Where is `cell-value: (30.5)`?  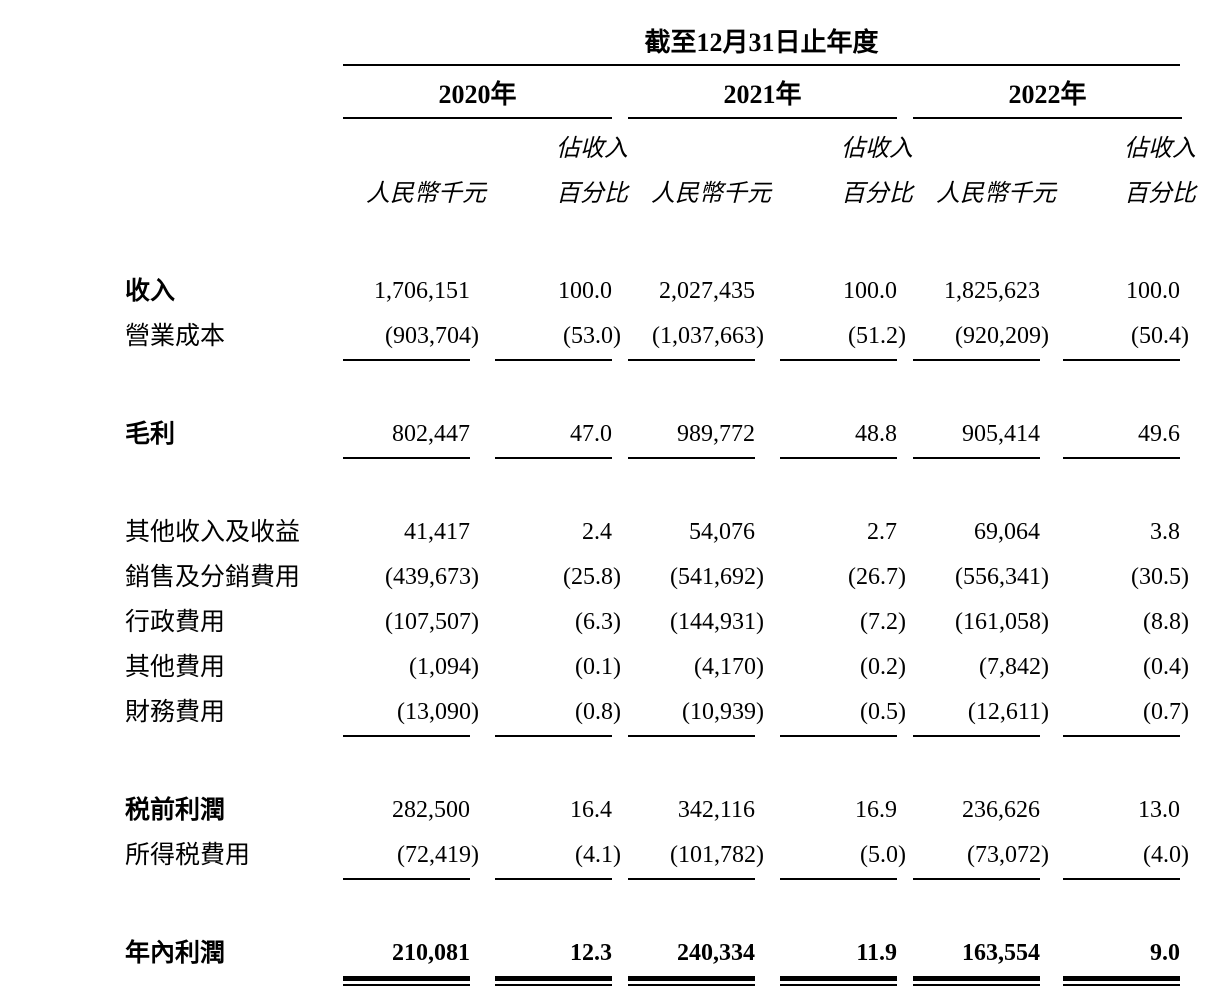
cell-value: (30.5) is located at coordinates (1160, 577).